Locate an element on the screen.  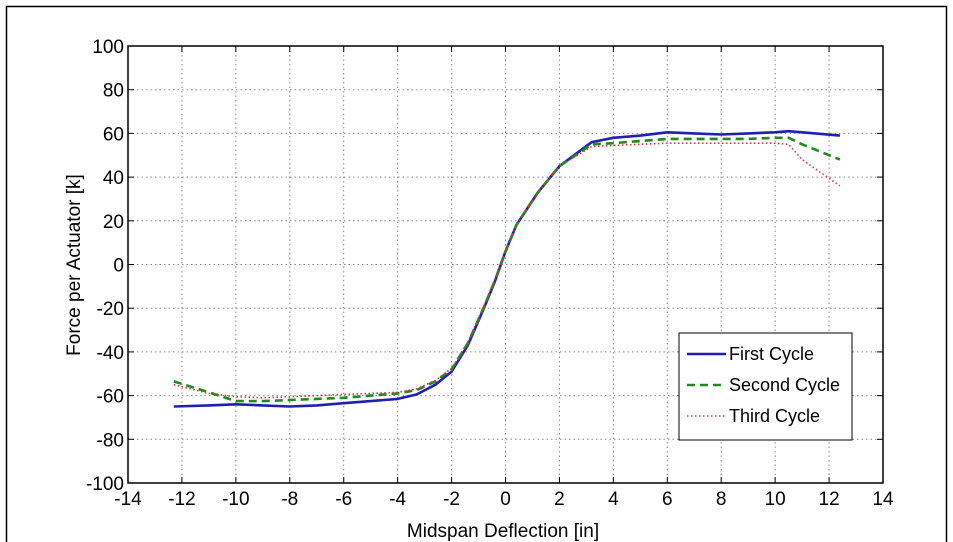
x-tick-label: -4 is located at coordinates (397, 499).